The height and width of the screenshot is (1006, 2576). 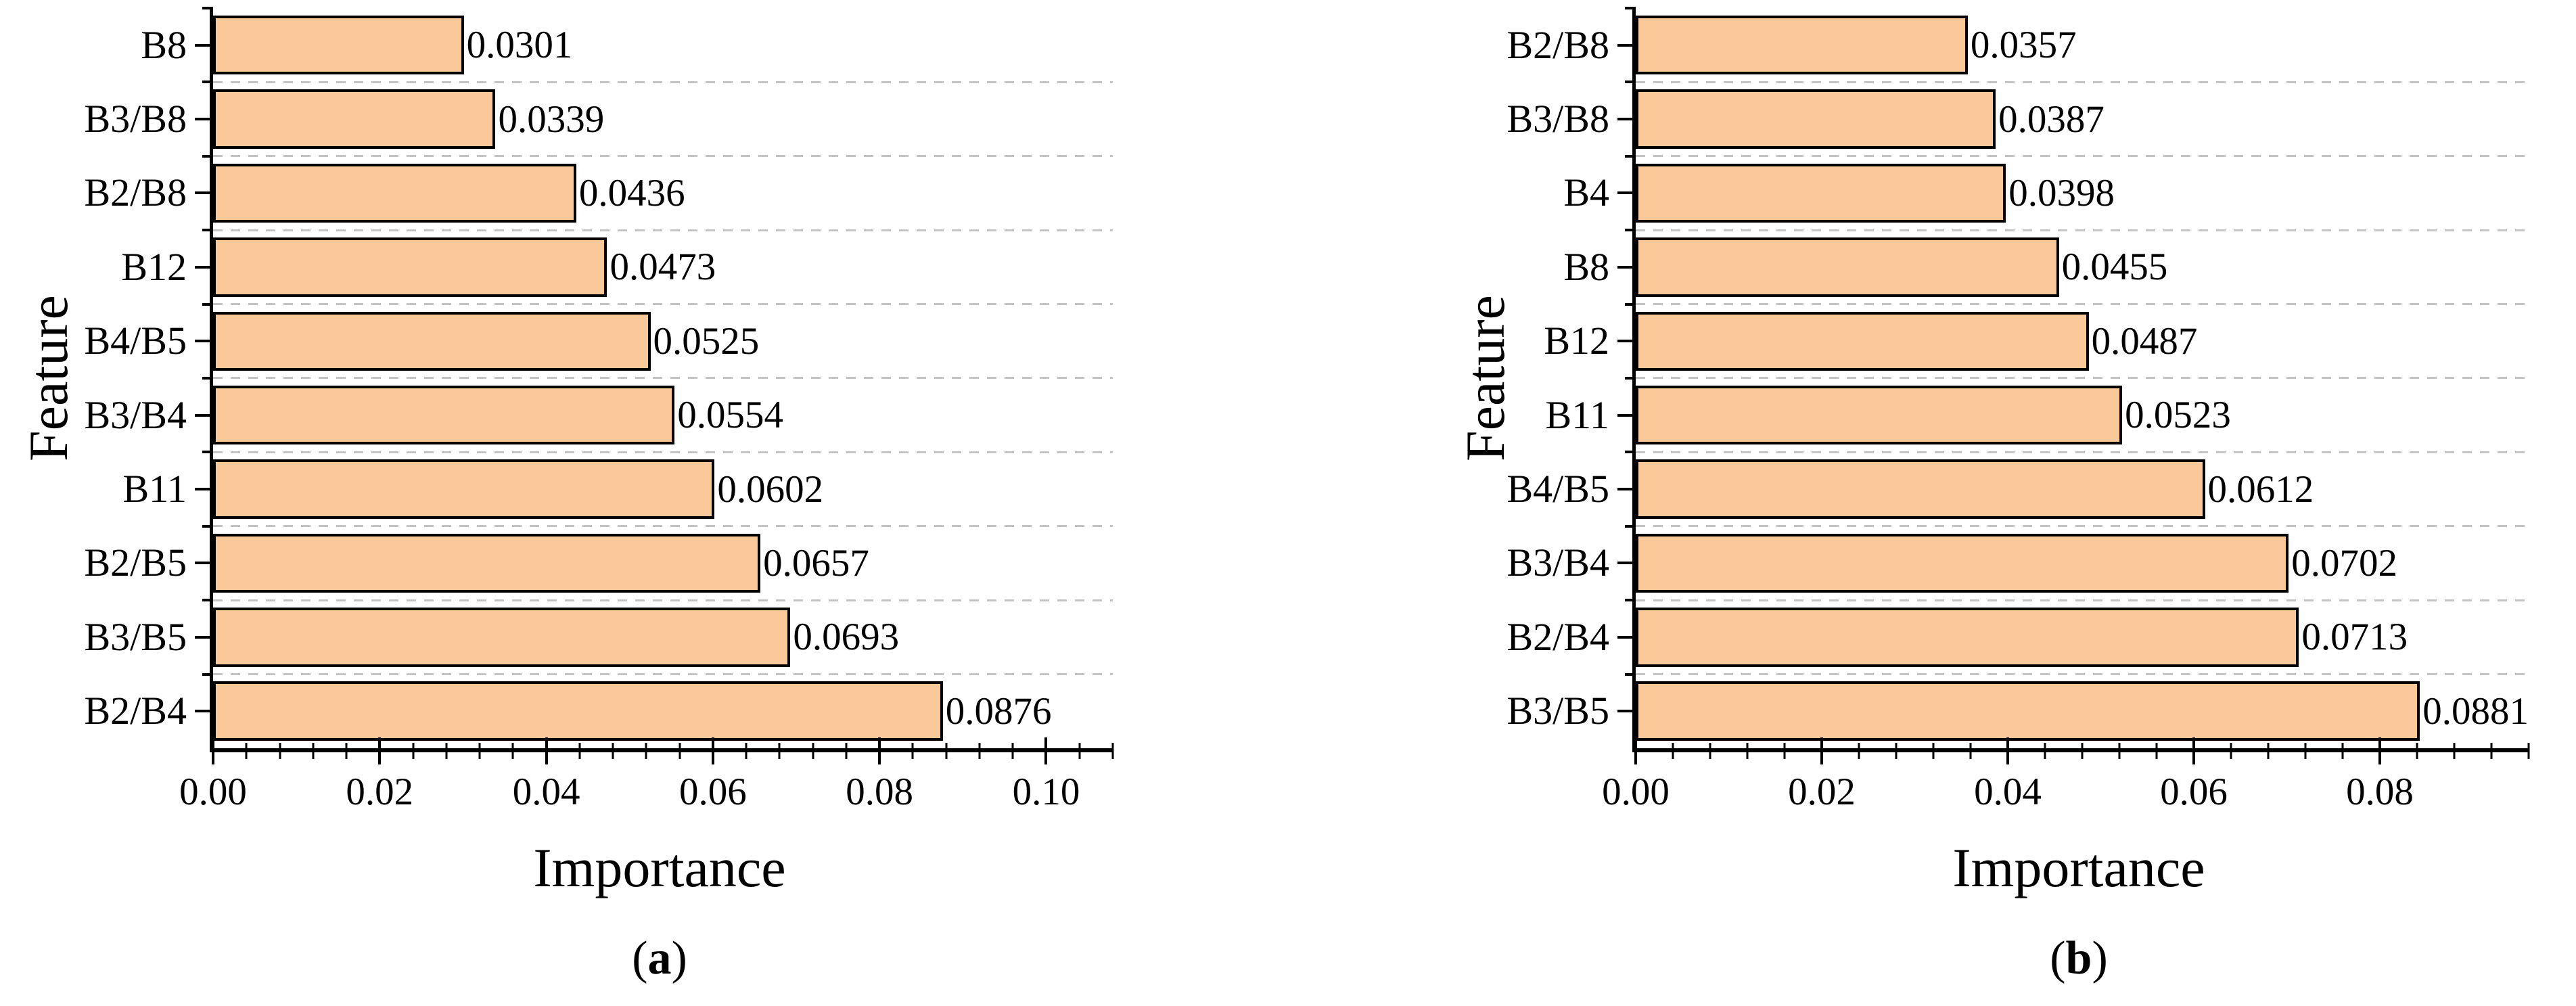 What do you see at coordinates (2018, 490) in the screenshot?
I see `bar-row: B4/B5 0.0612` at bounding box center [2018, 490].